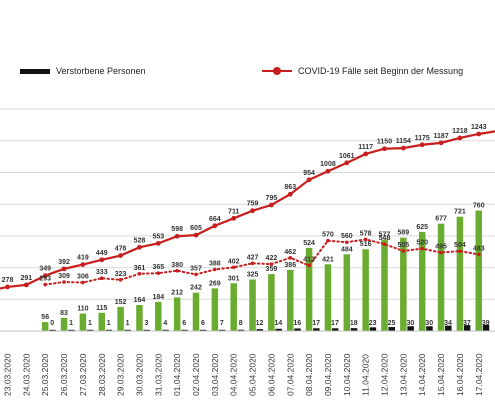  Describe the element at coordinates (460, 245) in the screenshot. I see `active-label: 504` at that location.